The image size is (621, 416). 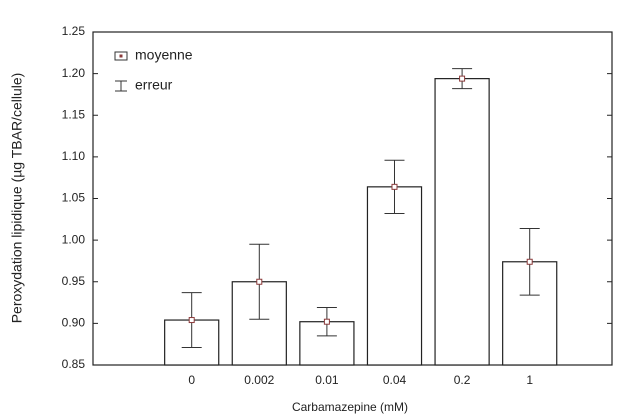 What do you see at coordinates (74, 156) in the screenshot?
I see `y-tick-label: 1.10` at bounding box center [74, 156].